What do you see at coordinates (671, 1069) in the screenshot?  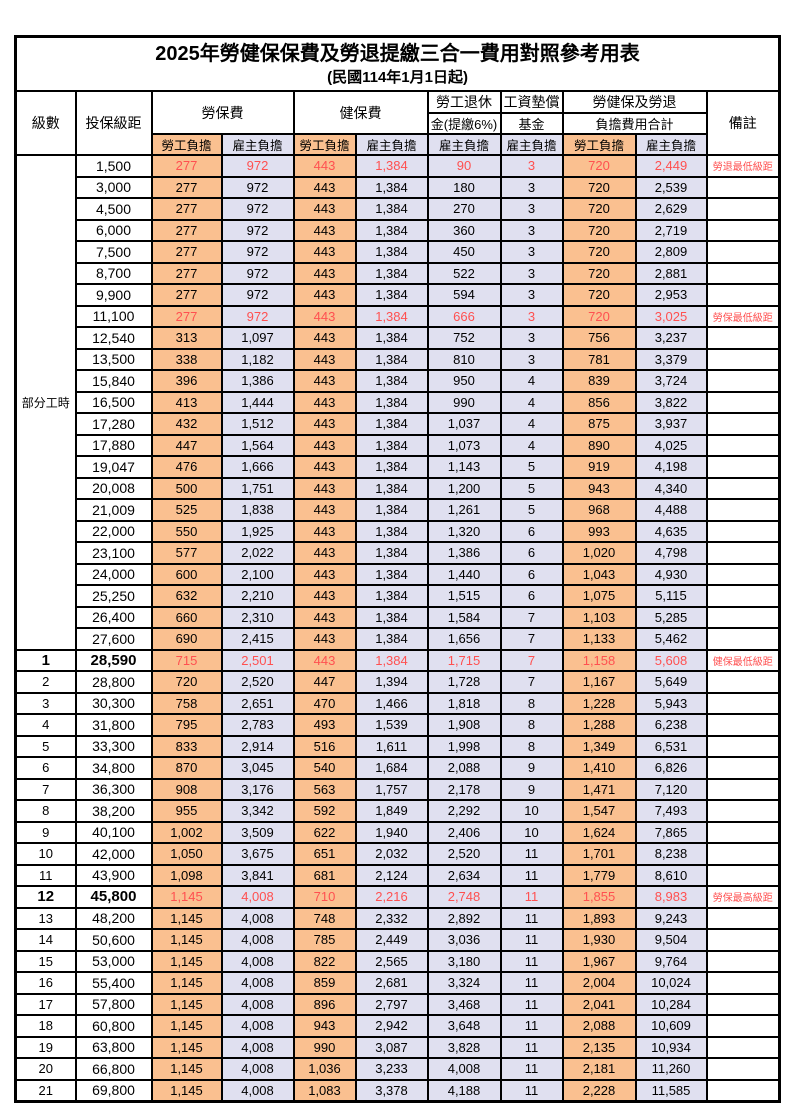 I see `cell-total-employer: 11,260` at bounding box center [671, 1069].